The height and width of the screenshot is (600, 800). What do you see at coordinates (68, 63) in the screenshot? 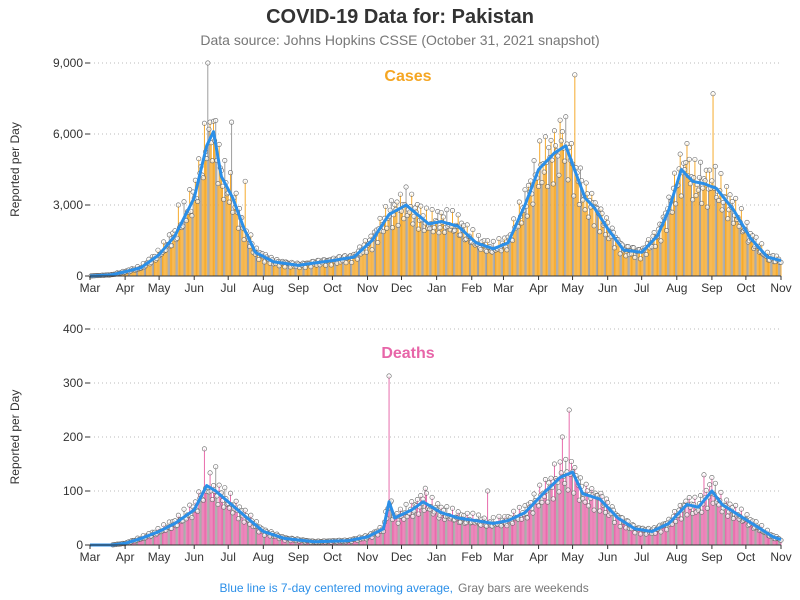
I see `y-tick-label: 9,000` at bounding box center [68, 63].